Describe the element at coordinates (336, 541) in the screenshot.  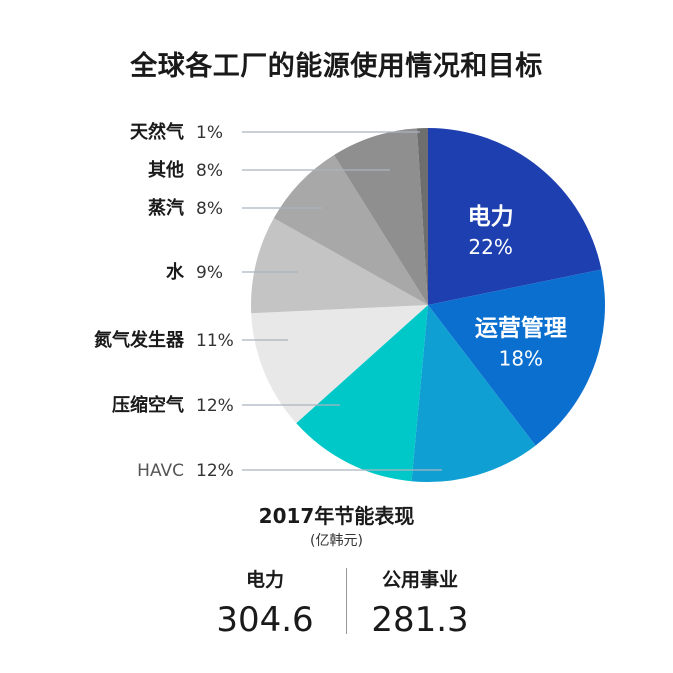
I see `summary-unit: (亿韩元)` at that location.